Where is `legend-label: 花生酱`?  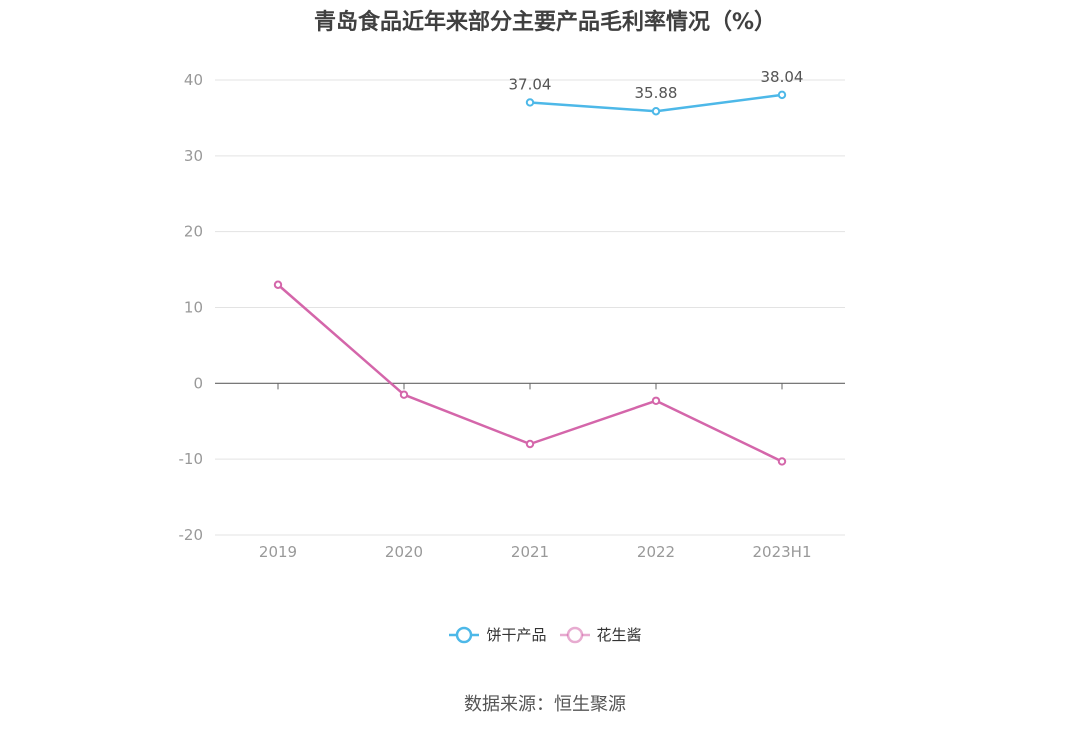
legend-label: 花生酱 is located at coordinates (619, 635).